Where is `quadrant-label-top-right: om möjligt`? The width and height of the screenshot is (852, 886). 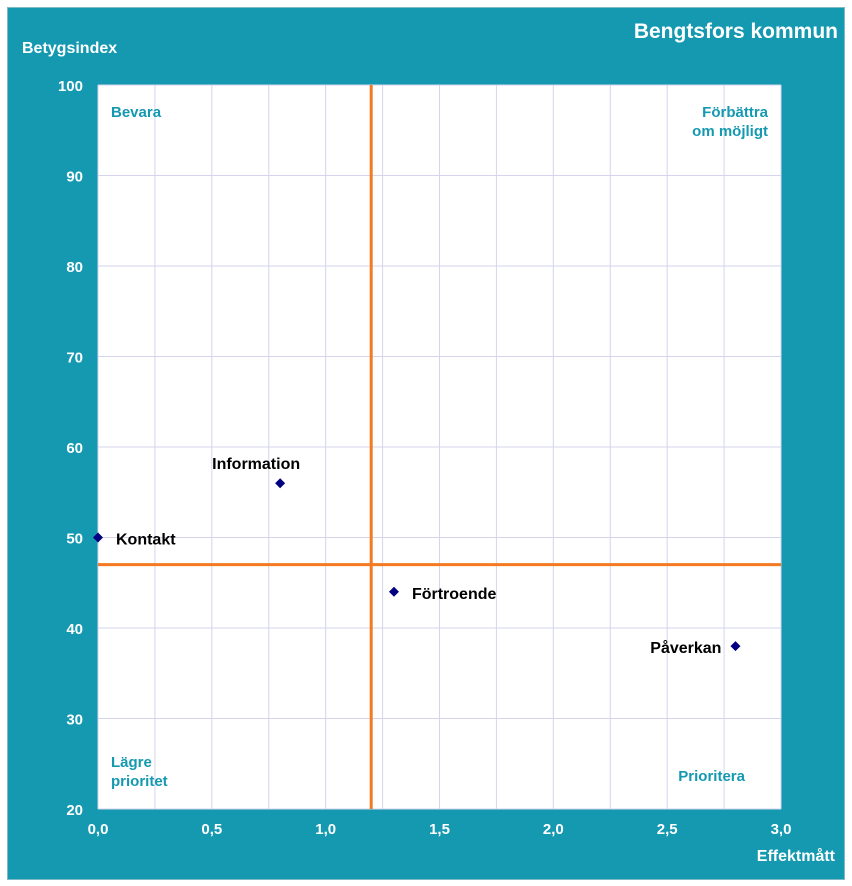 quadrant-label-top-right: om möjligt is located at coordinates (730, 131).